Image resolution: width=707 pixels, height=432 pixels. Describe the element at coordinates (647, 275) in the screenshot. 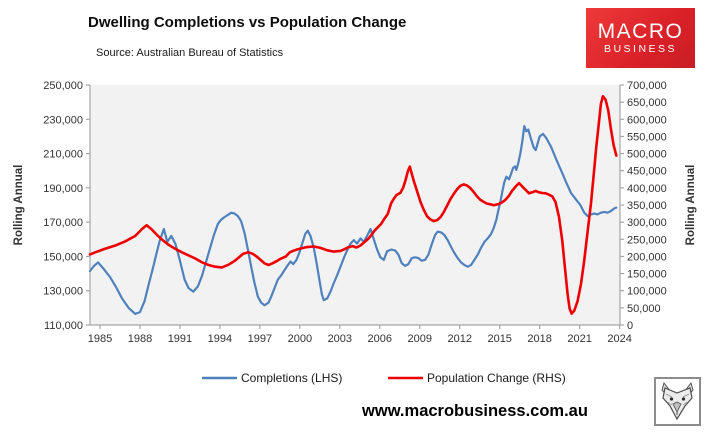

I see `right-axis-tick-label: 150,000` at that location.